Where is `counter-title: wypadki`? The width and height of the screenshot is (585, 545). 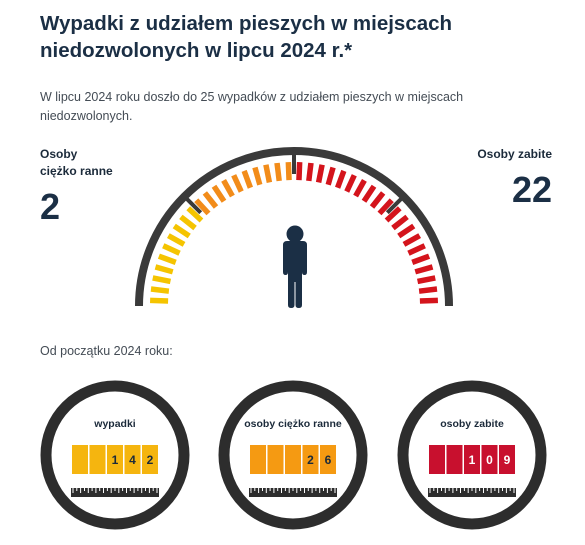
counter-title: wypadki is located at coordinates (114, 424).